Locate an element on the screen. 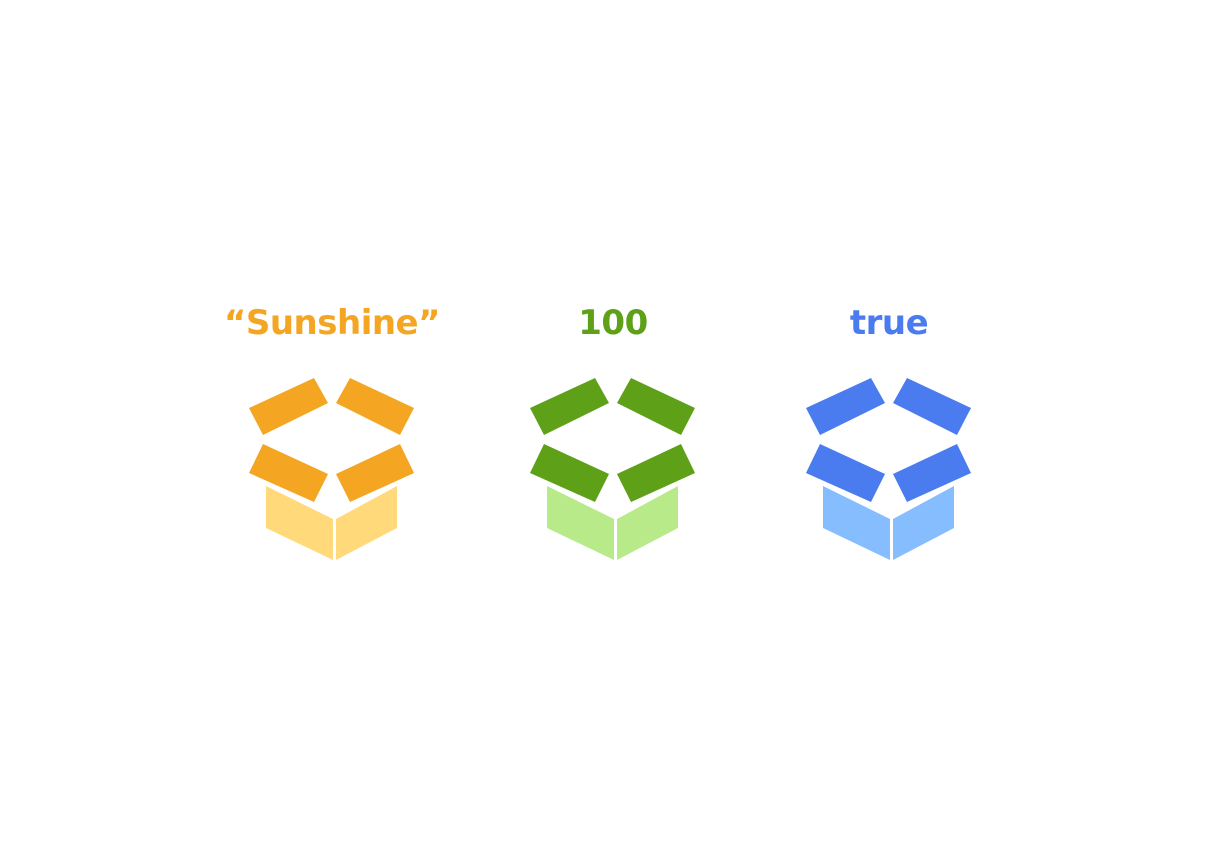 This screenshot has width=1214, height=866. number-value-box: 100 is located at coordinates (613, 435).